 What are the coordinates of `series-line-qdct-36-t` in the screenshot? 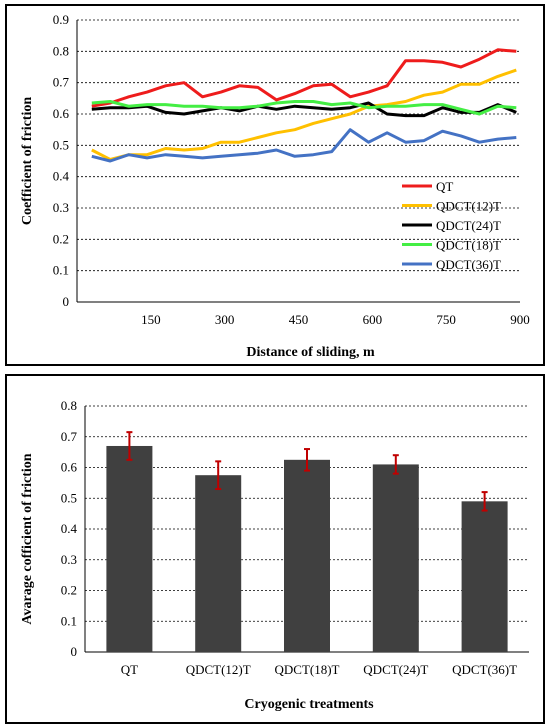 It's located at (304, 145).